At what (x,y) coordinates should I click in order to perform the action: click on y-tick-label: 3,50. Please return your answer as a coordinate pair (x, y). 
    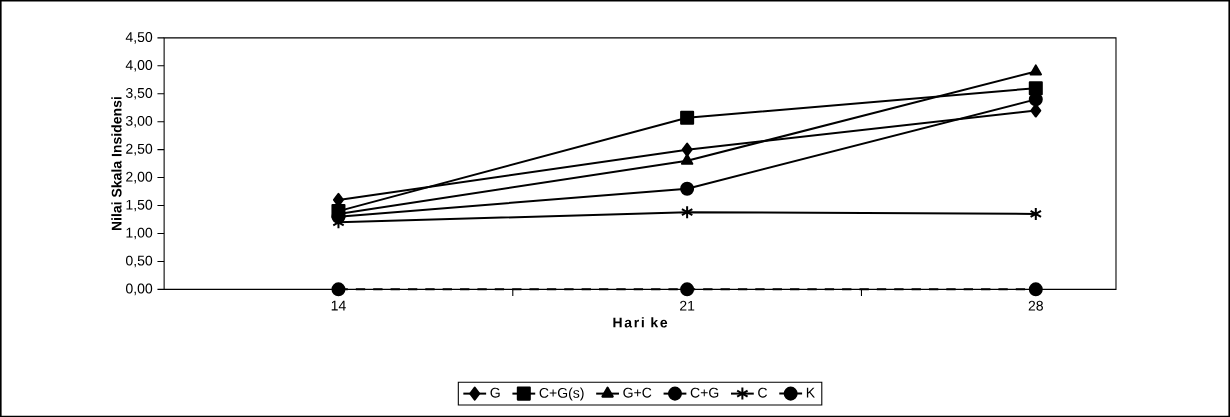
    Looking at the image, I should click on (139, 93).